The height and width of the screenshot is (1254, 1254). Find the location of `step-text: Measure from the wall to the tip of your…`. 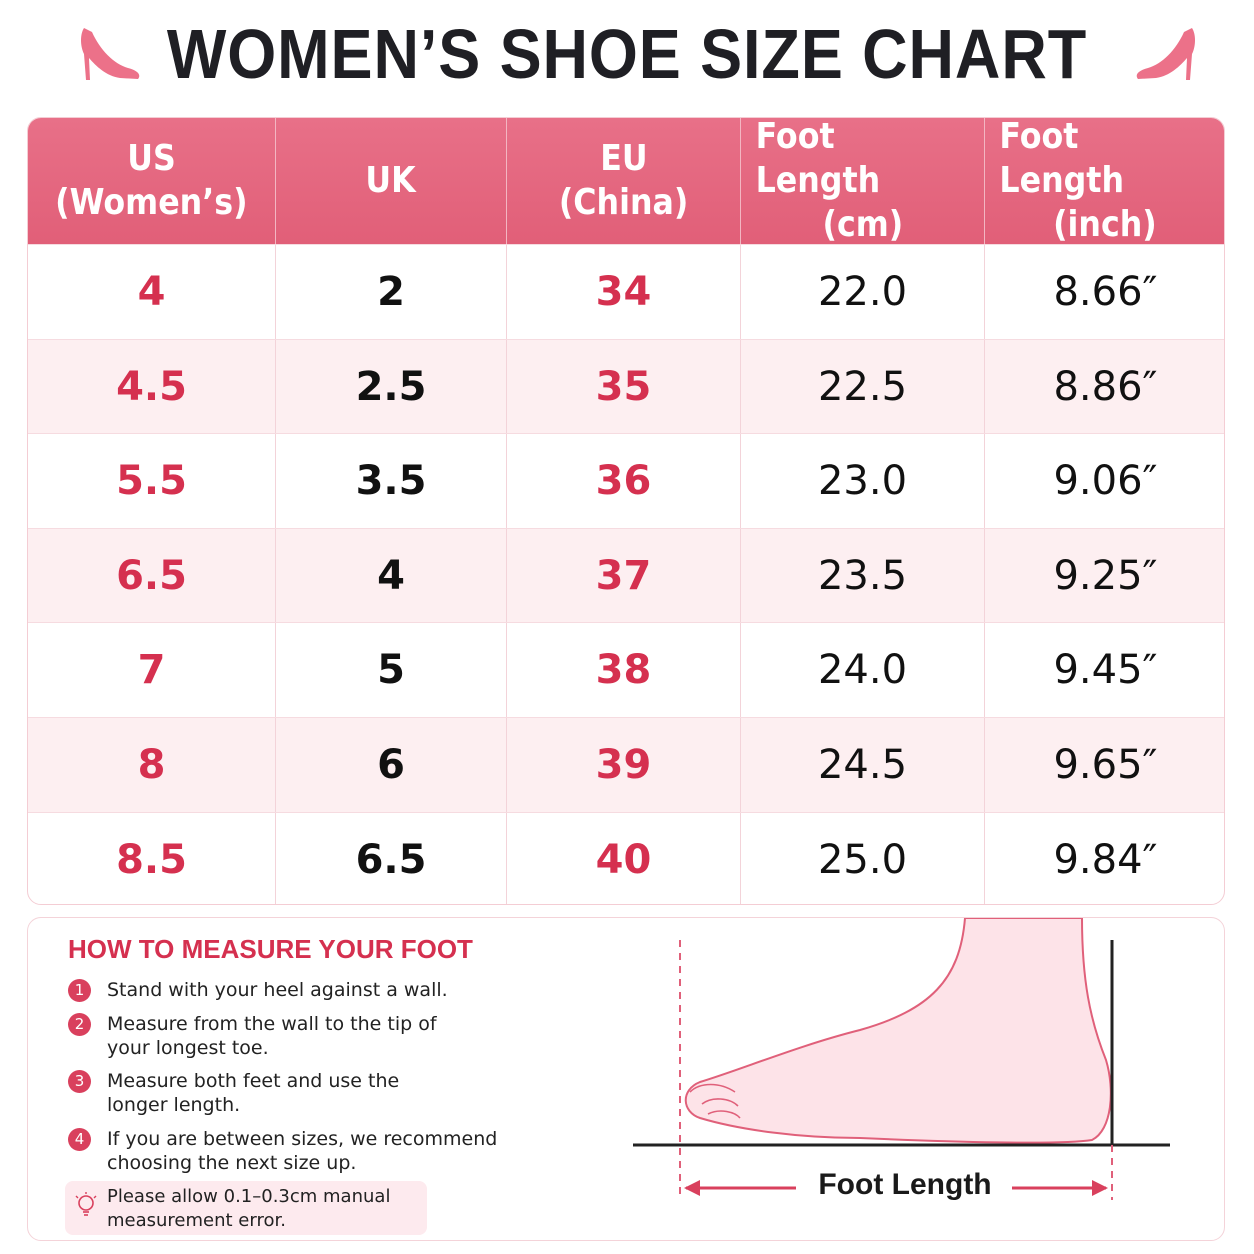

step-text: Measure from the wall to the tip of your… is located at coordinates (272, 1036).